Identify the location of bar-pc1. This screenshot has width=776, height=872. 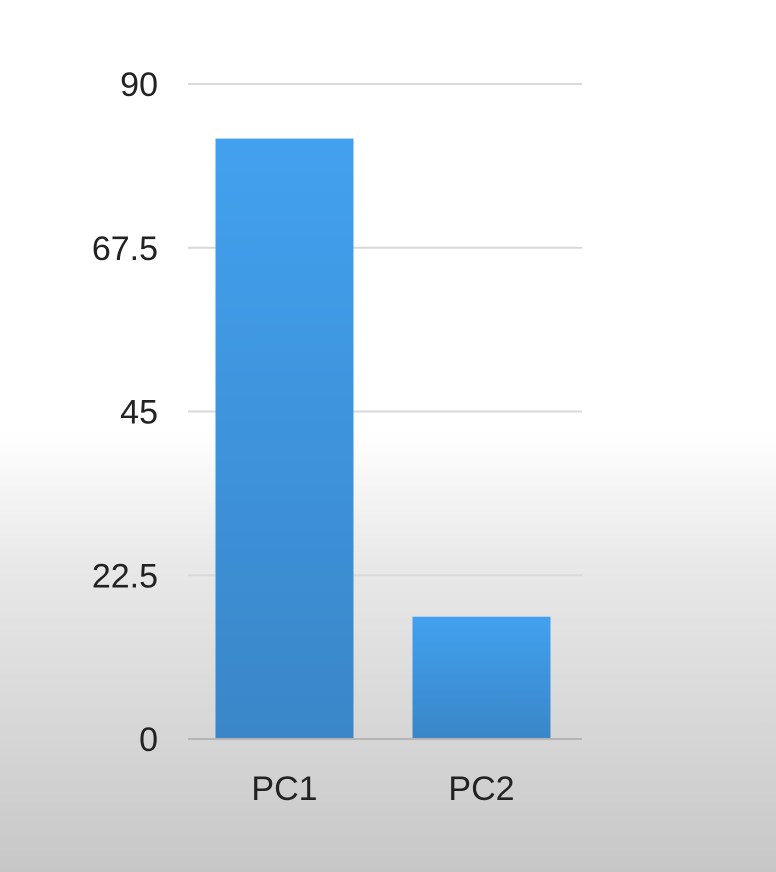
(284, 439).